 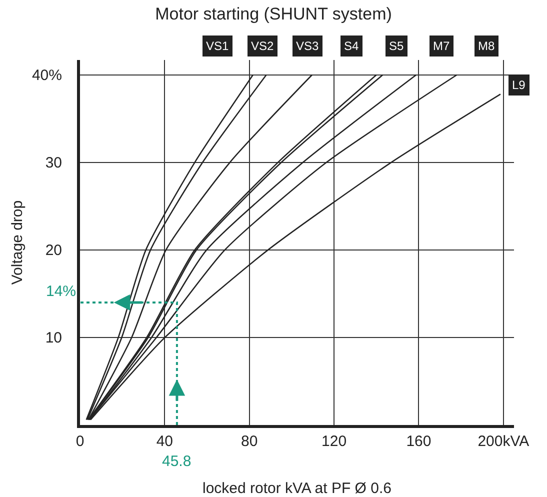 I want to click on y-tick-label: 20, so click(x=53, y=251).